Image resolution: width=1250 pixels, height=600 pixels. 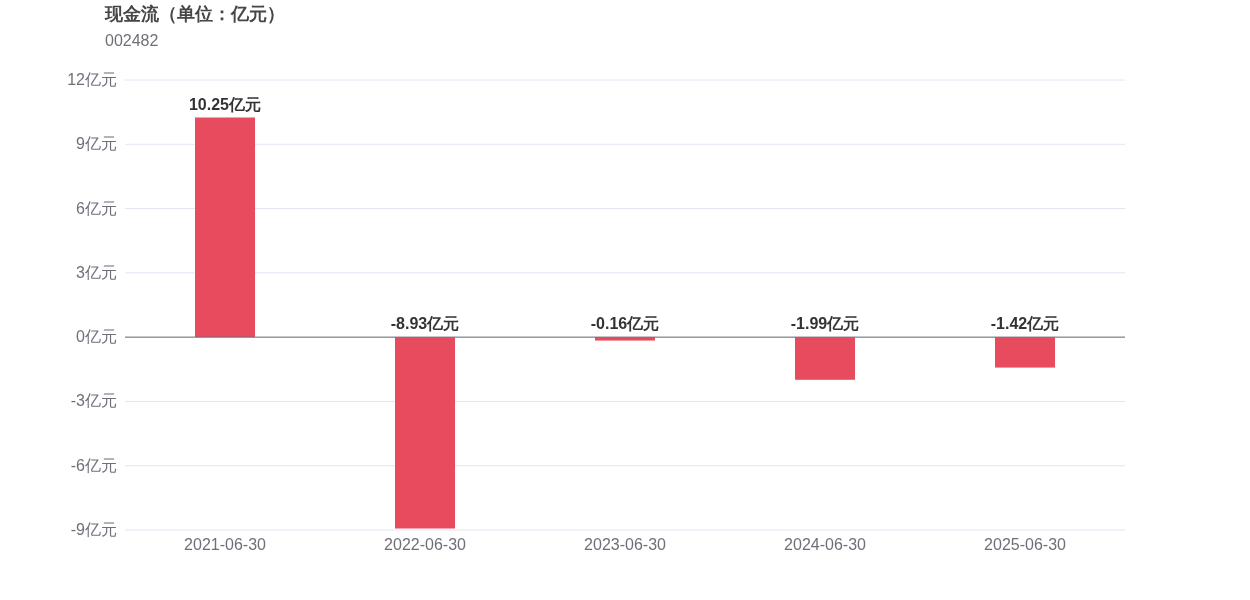 What do you see at coordinates (625, 324) in the screenshot?
I see `data-label: -0.16亿元` at bounding box center [625, 324].